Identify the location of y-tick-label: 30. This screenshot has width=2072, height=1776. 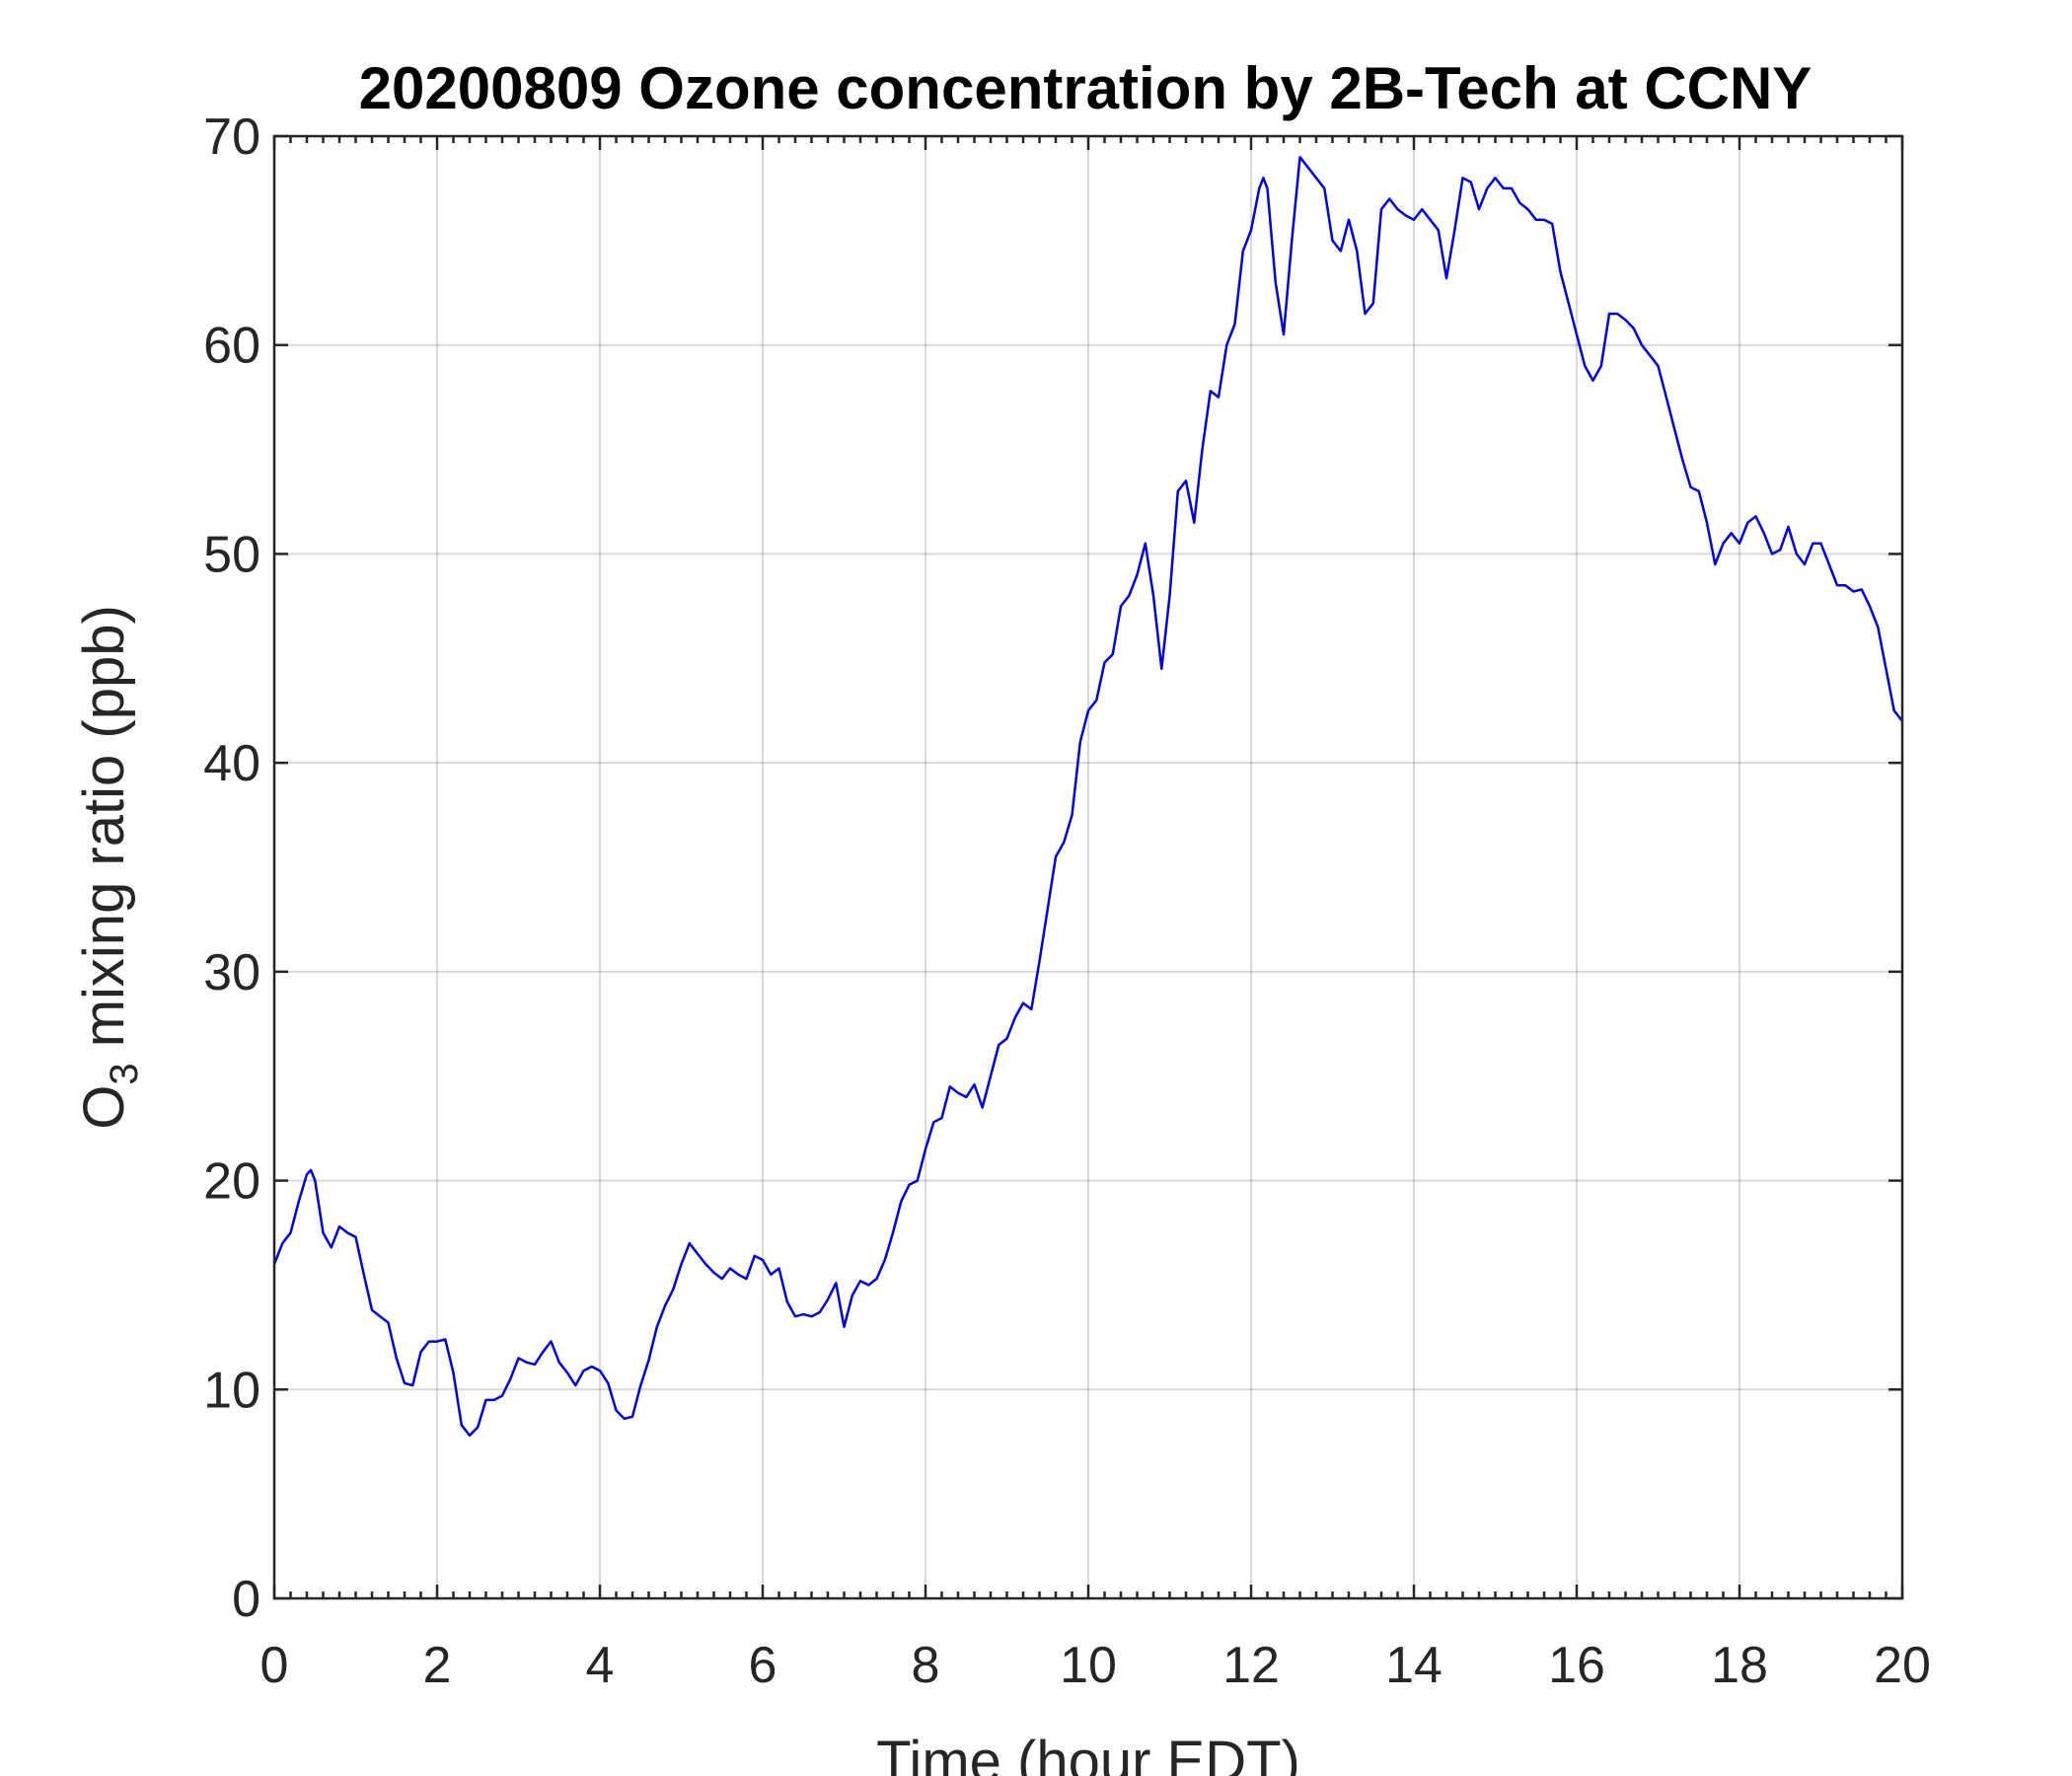
(231, 973).